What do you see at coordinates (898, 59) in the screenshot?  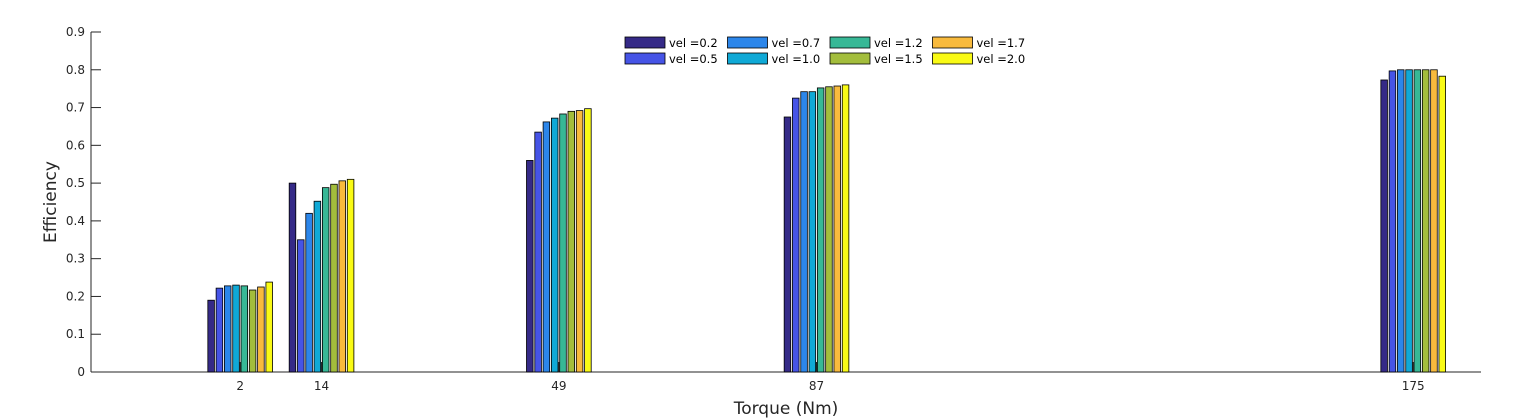 I see `legend-label: vel =1.5` at bounding box center [898, 59].